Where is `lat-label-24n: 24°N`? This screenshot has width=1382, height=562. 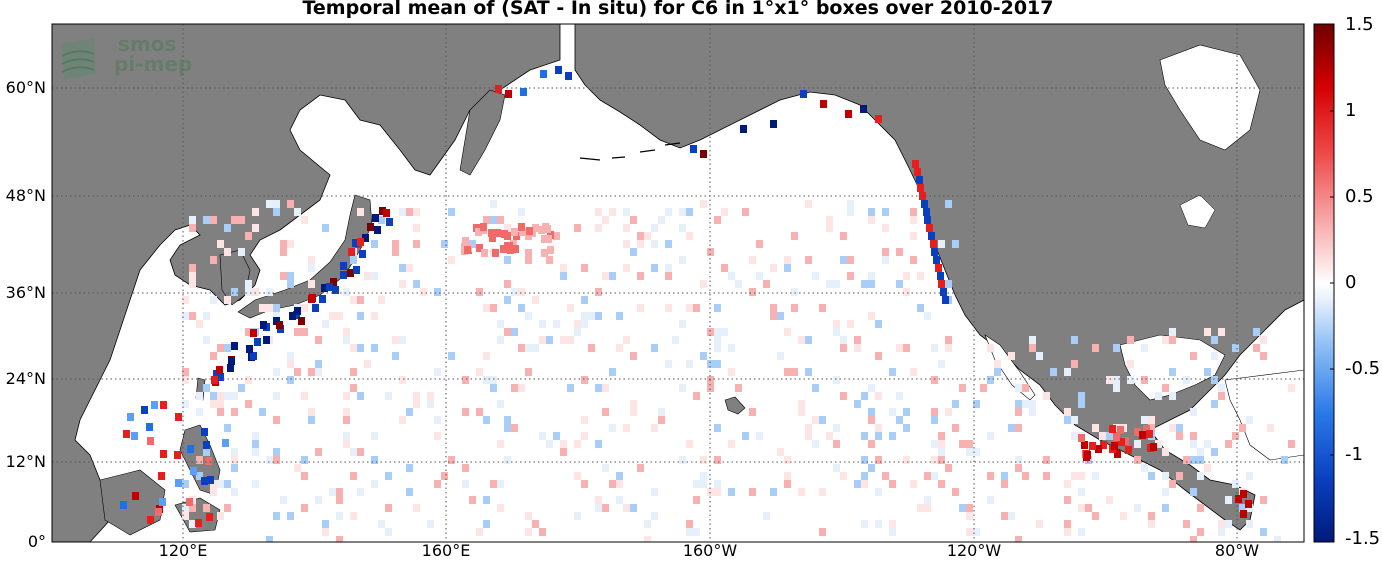
lat-label-24n: 24°N is located at coordinates (25, 378).